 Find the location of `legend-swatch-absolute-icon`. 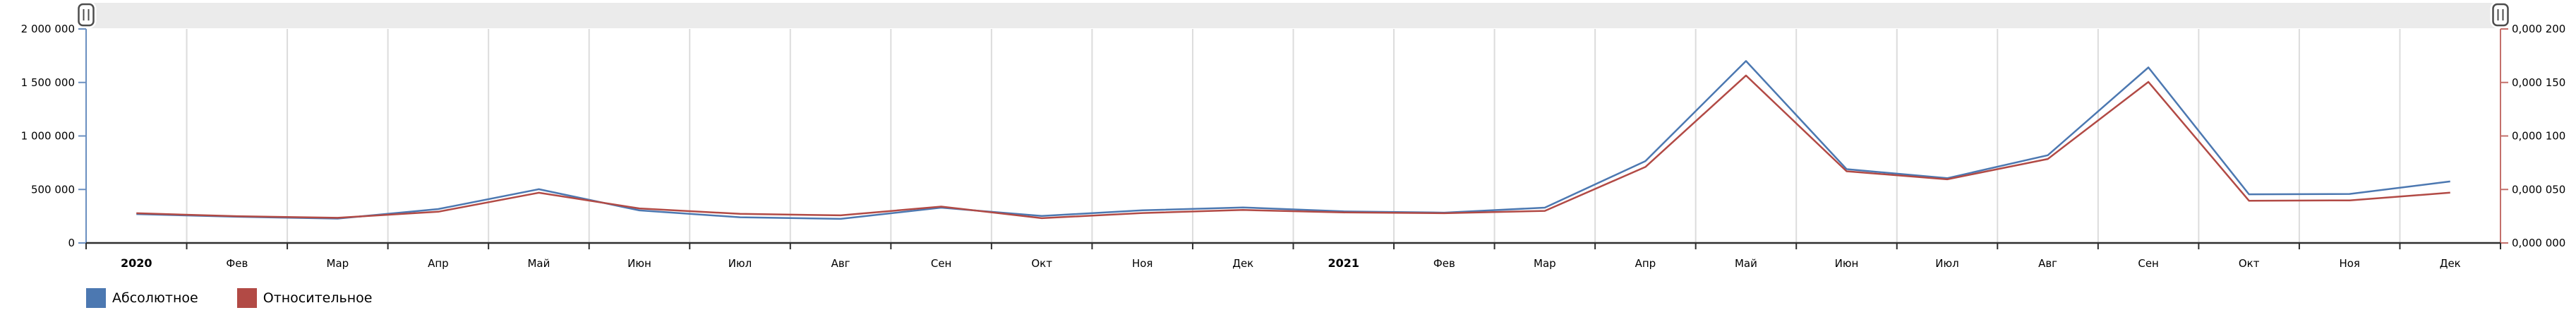

legend-swatch-absolute-icon is located at coordinates (96, 298).